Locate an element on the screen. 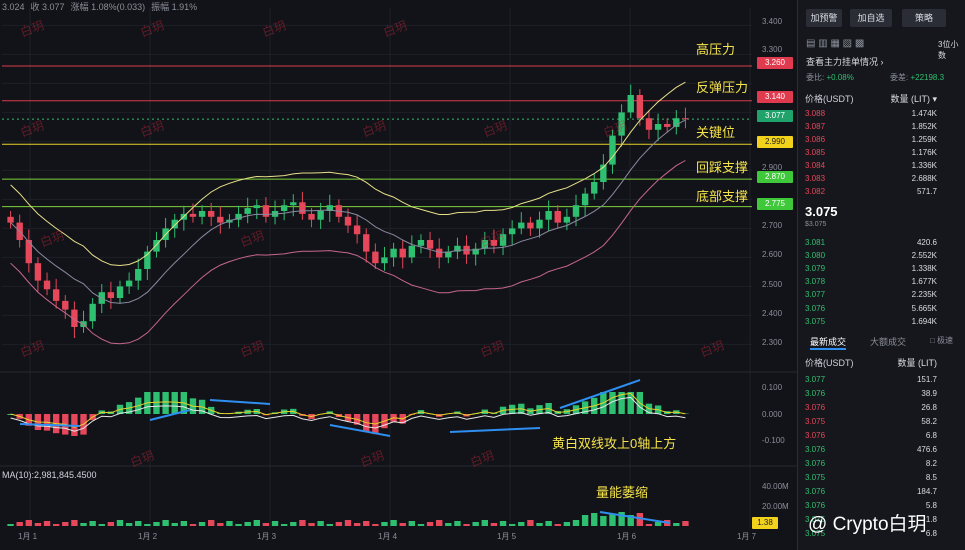 The height and width of the screenshot is (550, 965). commission-diff: 委差: +22198.3 is located at coordinates (917, 77).